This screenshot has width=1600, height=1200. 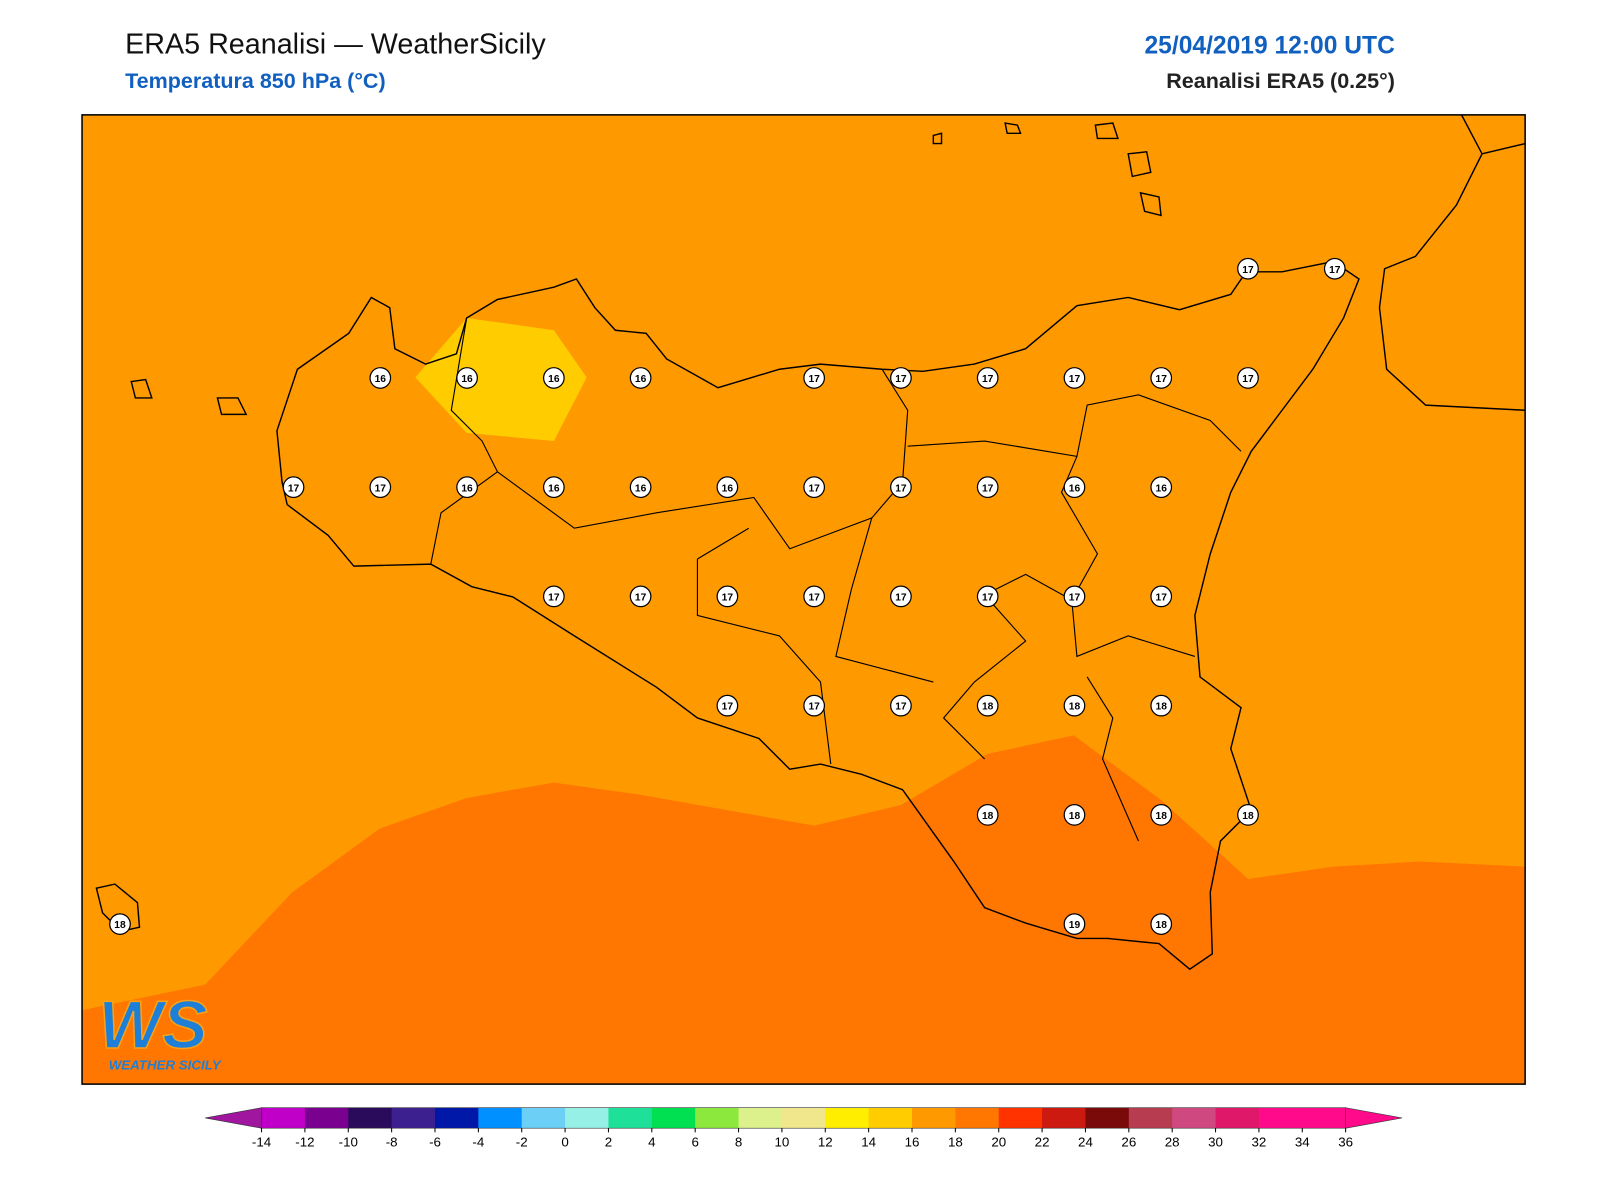 What do you see at coordinates (335, 44) in the screenshot?
I see `title: ERA5 Reanalisi — WeatherSicily` at bounding box center [335, 44].